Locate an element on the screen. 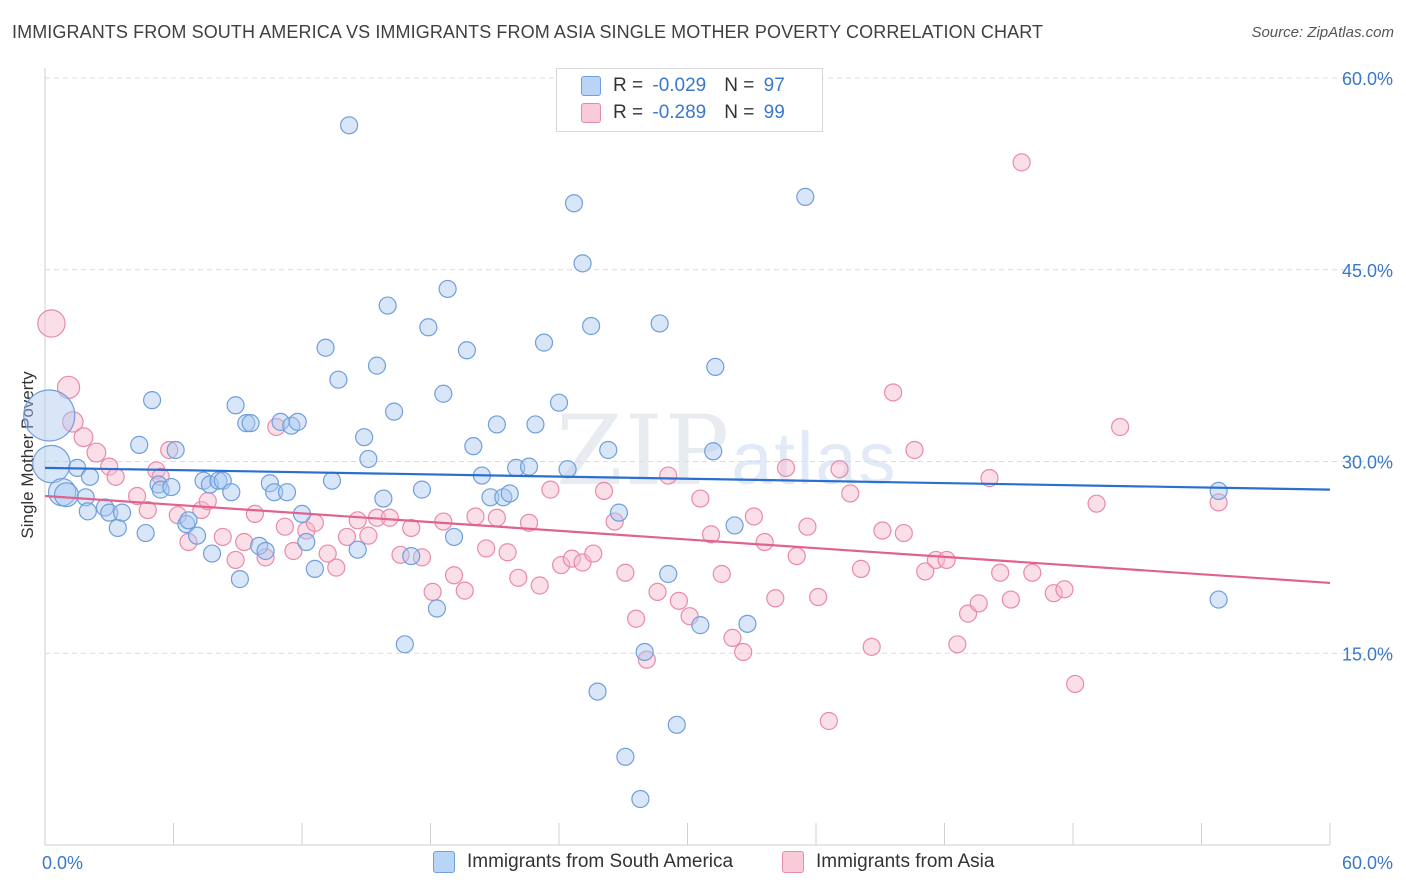 Image resolution: width=1406 pixels, height=892 pixels. series-legend-south-america: Immigrants from South America is located at coordinates (583, 862).